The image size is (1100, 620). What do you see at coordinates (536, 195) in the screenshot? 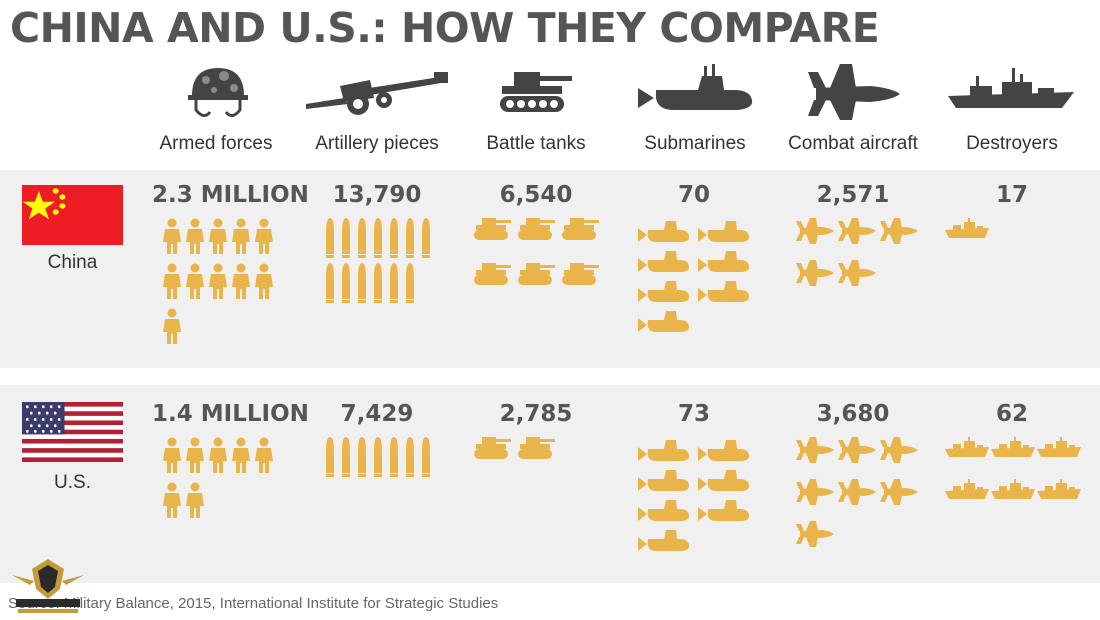
I see `china-tanks-value: 6,540` at bounding box center [536, 195].